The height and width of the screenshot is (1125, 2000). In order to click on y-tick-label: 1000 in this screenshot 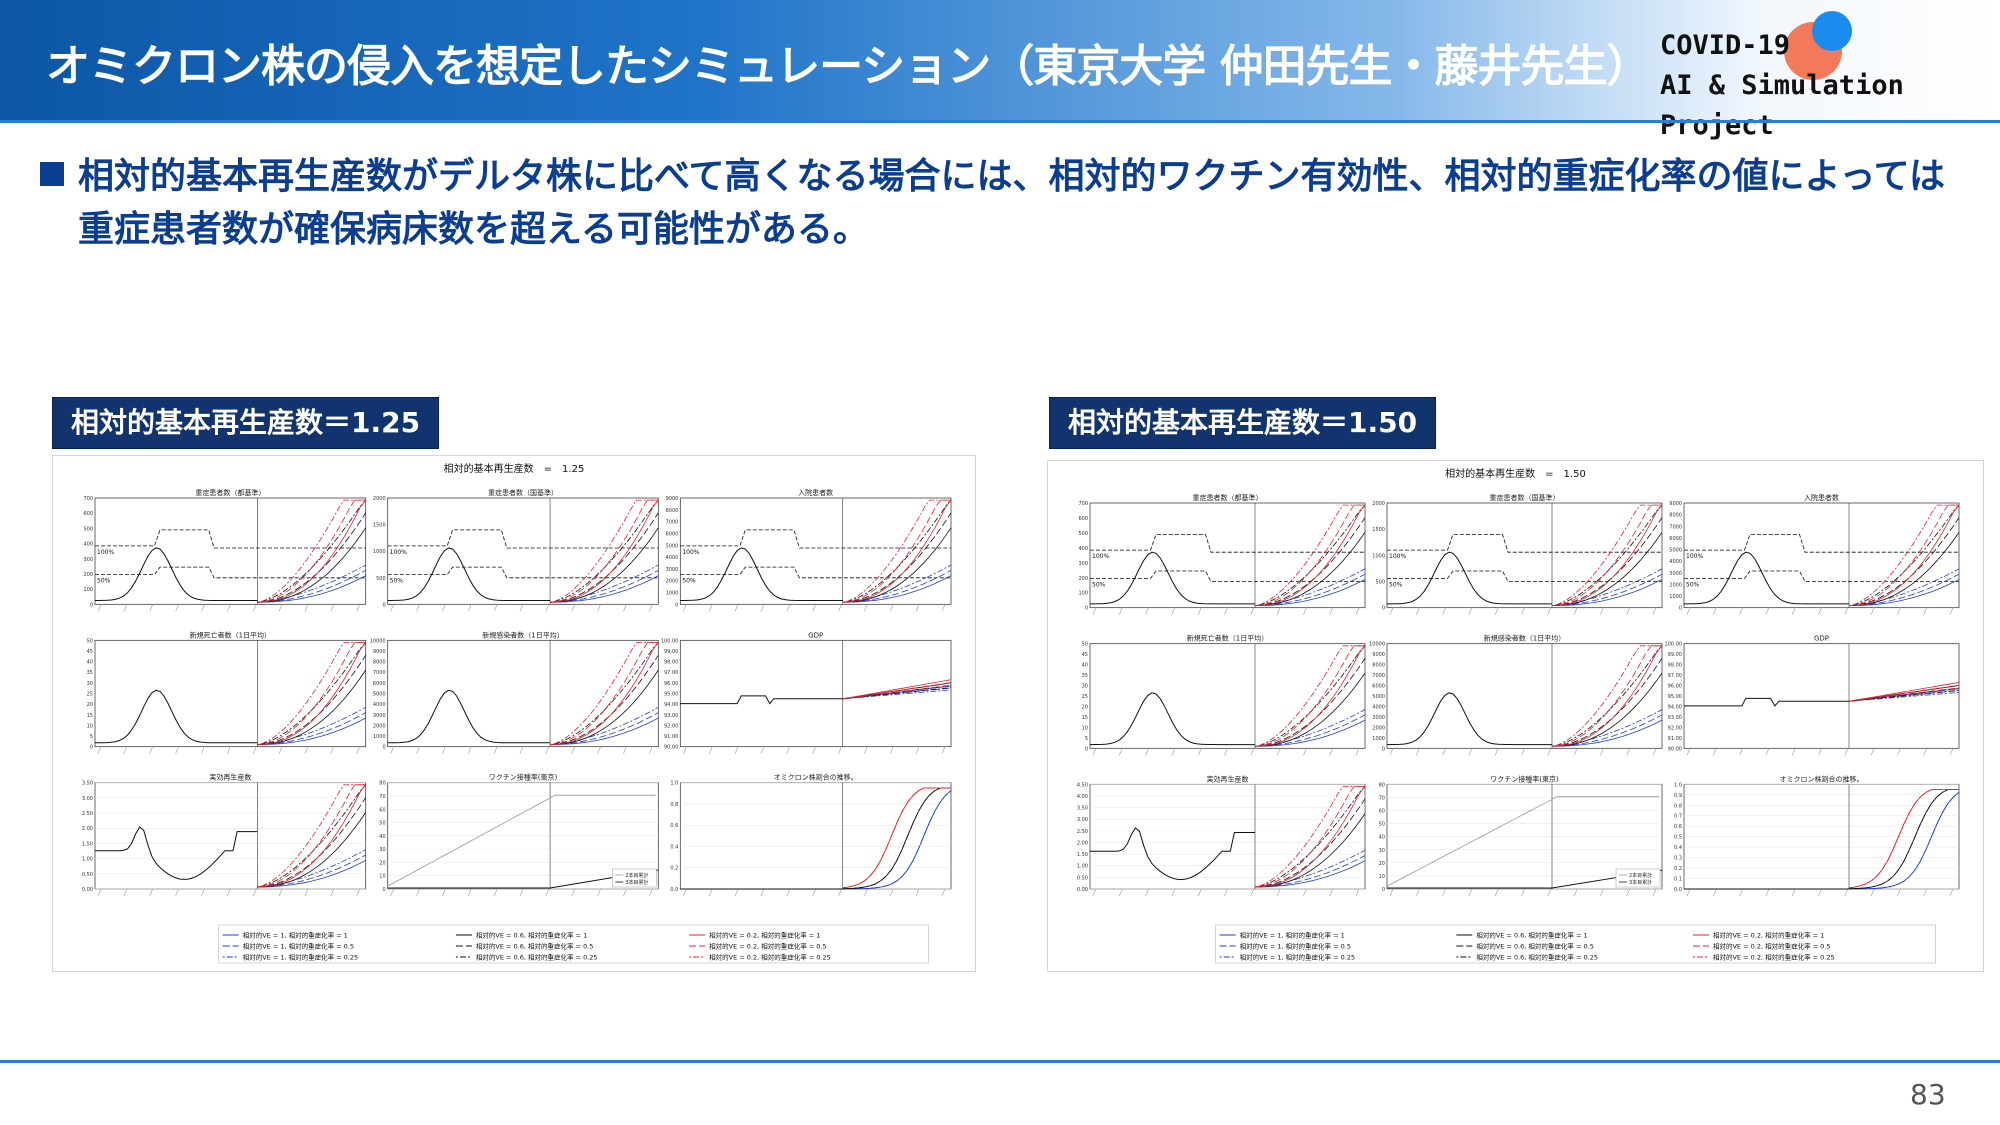, I will do `click(672, 594)`.